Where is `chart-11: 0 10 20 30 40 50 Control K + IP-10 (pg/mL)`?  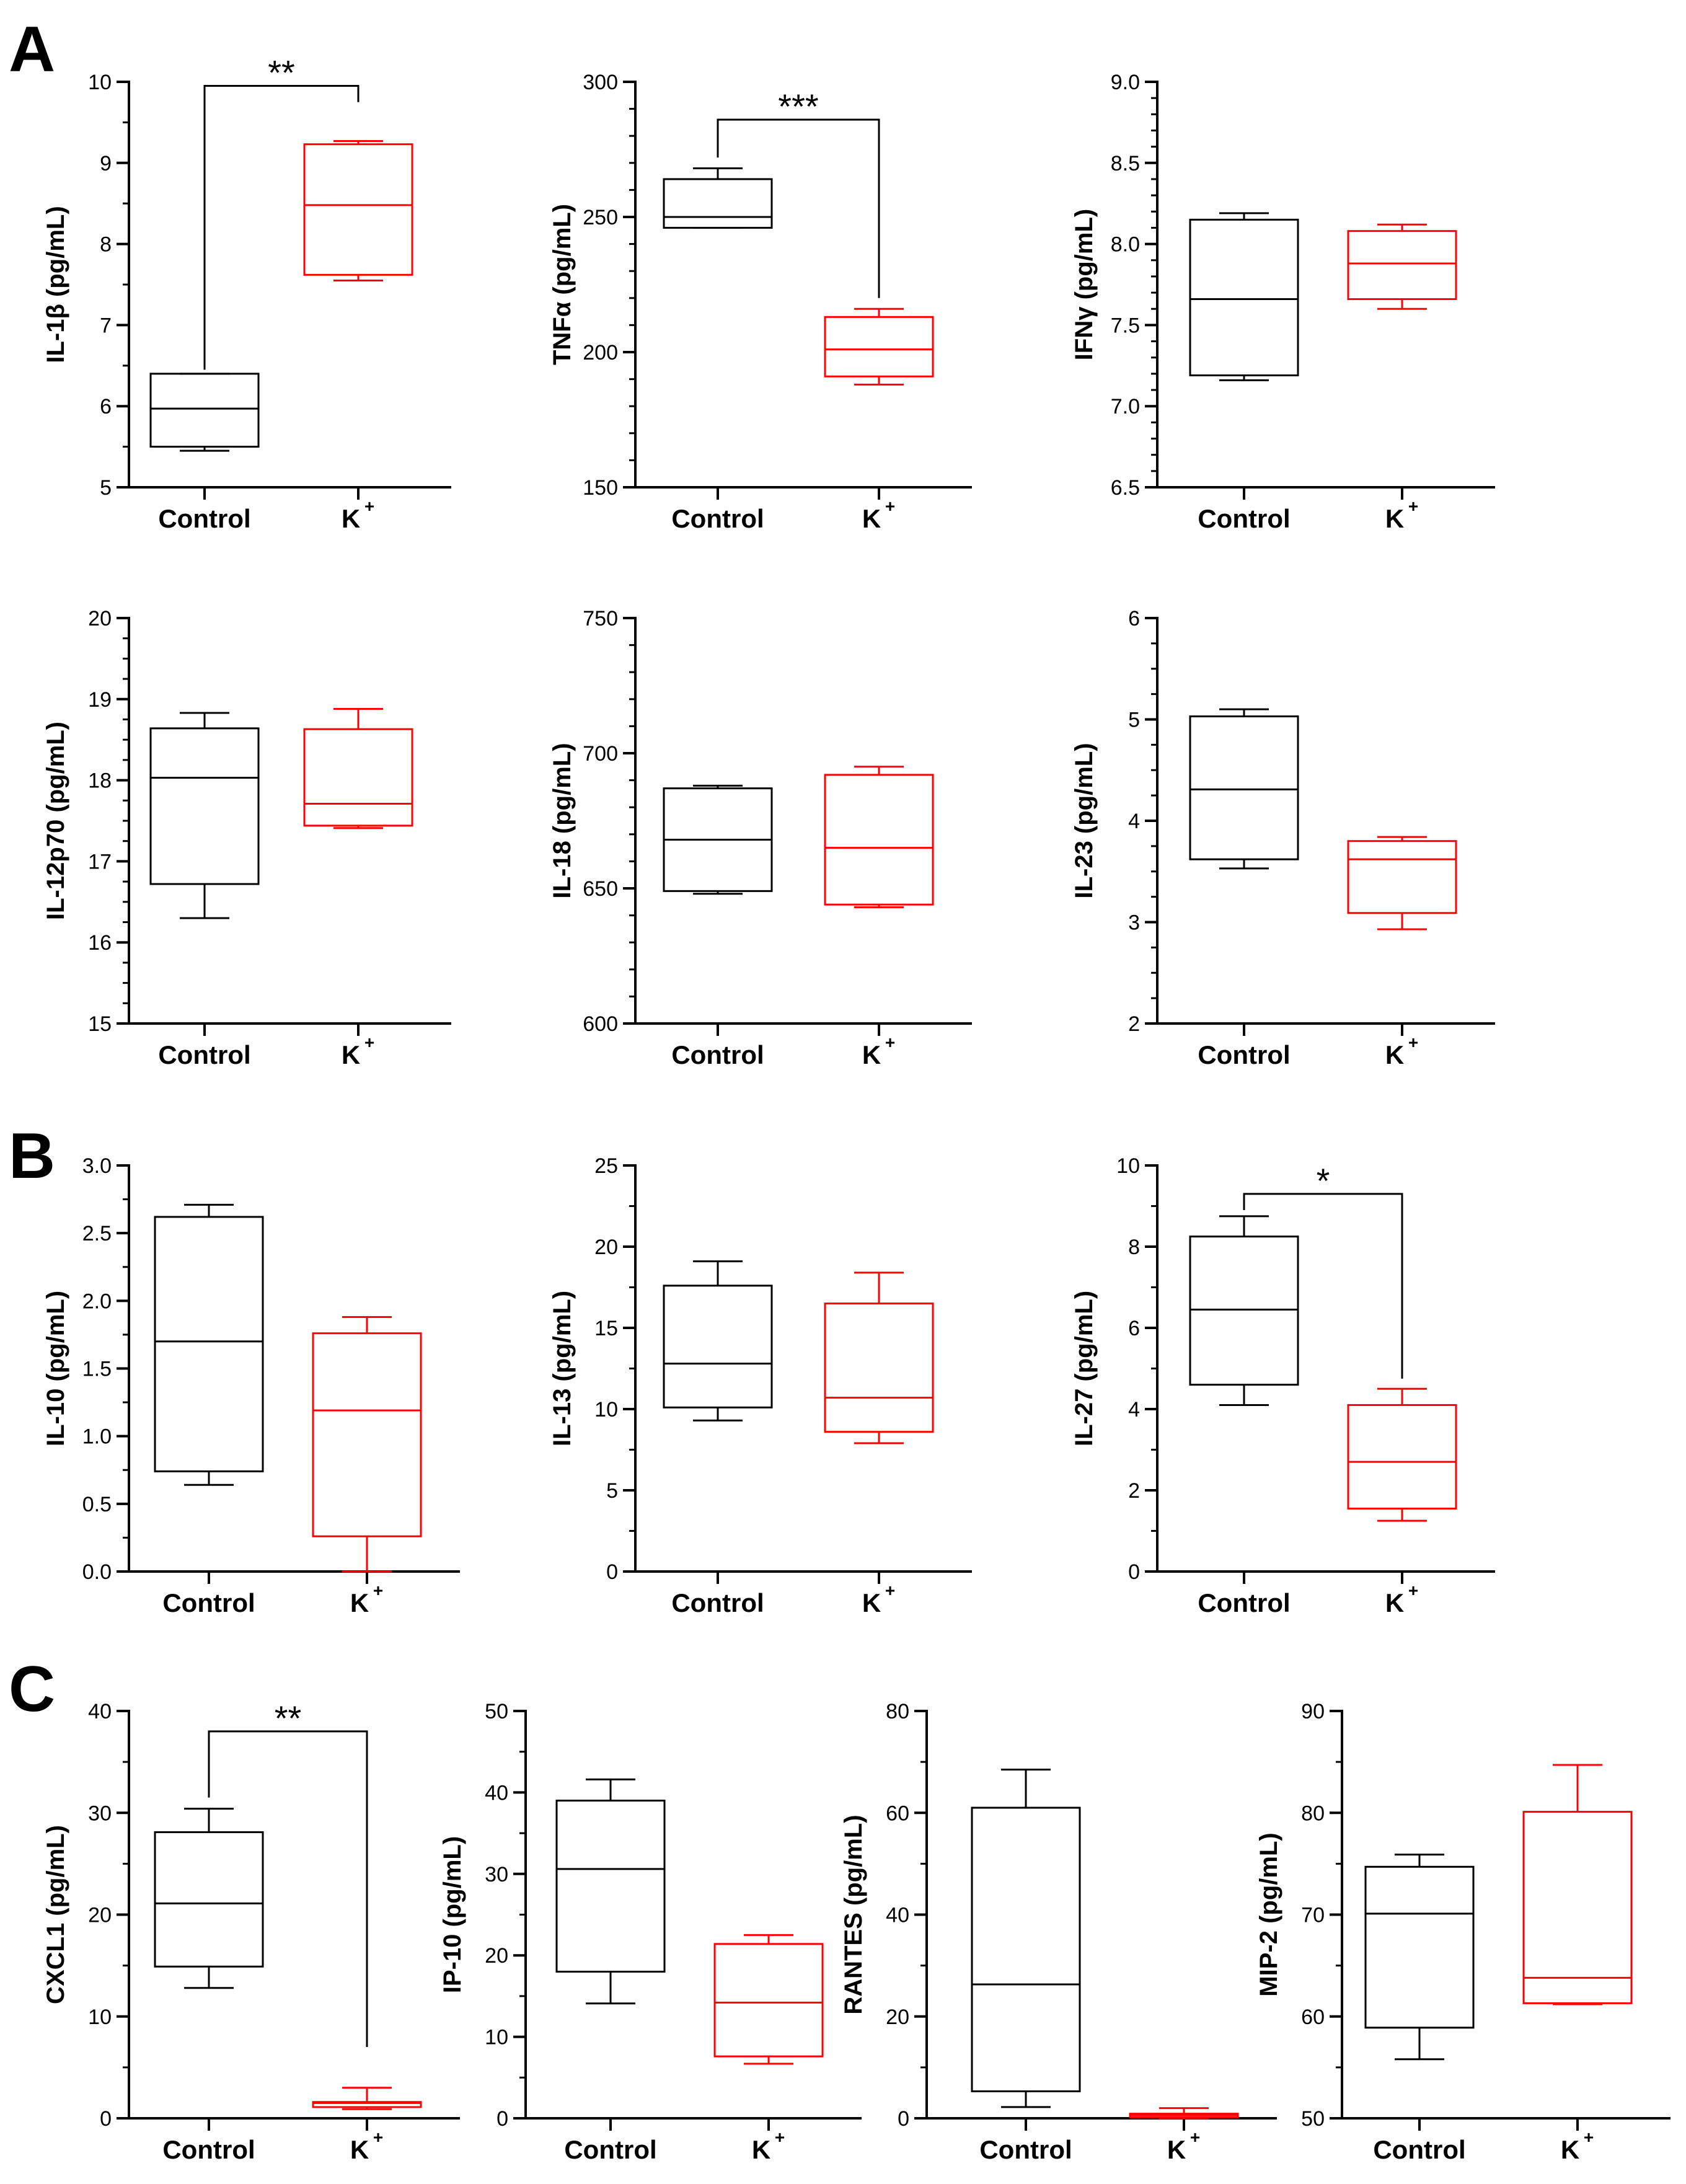
chart-11: 0 10 20 30 40 50 Control K + IP-10 (pg/mL) is located at coordinates (650, 1932).